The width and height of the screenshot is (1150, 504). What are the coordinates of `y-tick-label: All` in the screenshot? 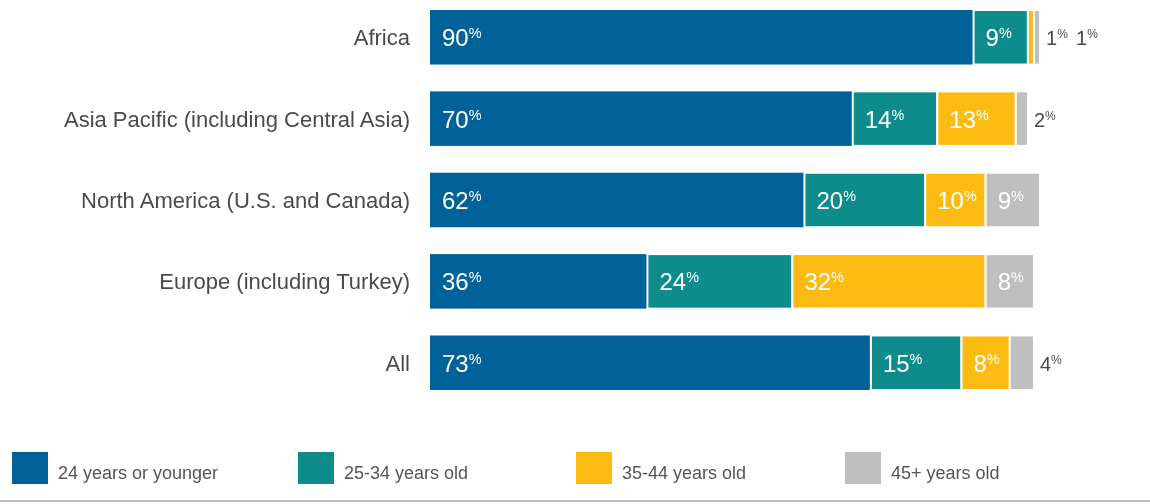 It's located at (397, 363).